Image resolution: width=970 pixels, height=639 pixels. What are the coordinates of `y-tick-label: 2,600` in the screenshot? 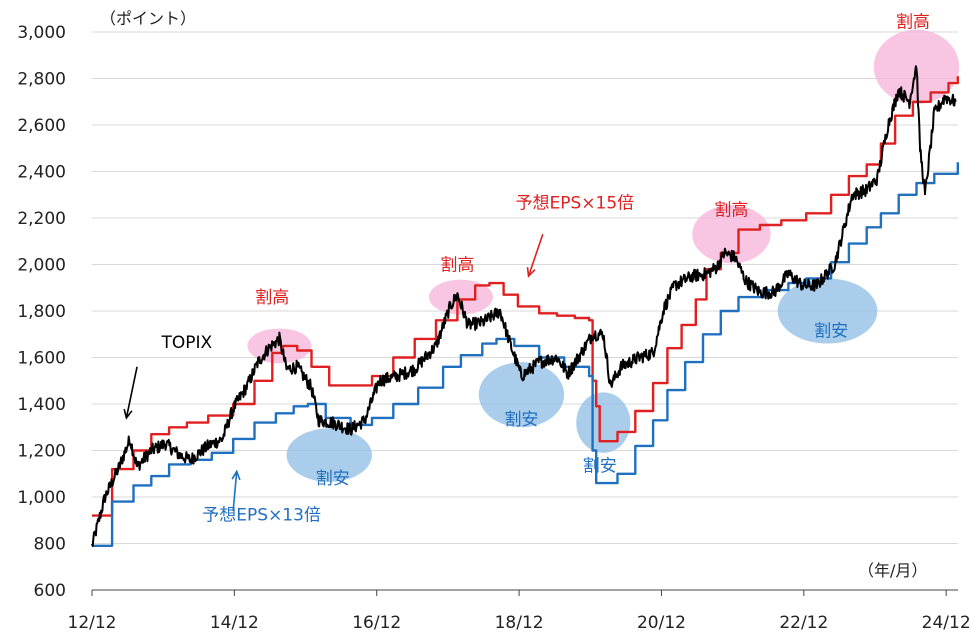 It's located at (41, 126).